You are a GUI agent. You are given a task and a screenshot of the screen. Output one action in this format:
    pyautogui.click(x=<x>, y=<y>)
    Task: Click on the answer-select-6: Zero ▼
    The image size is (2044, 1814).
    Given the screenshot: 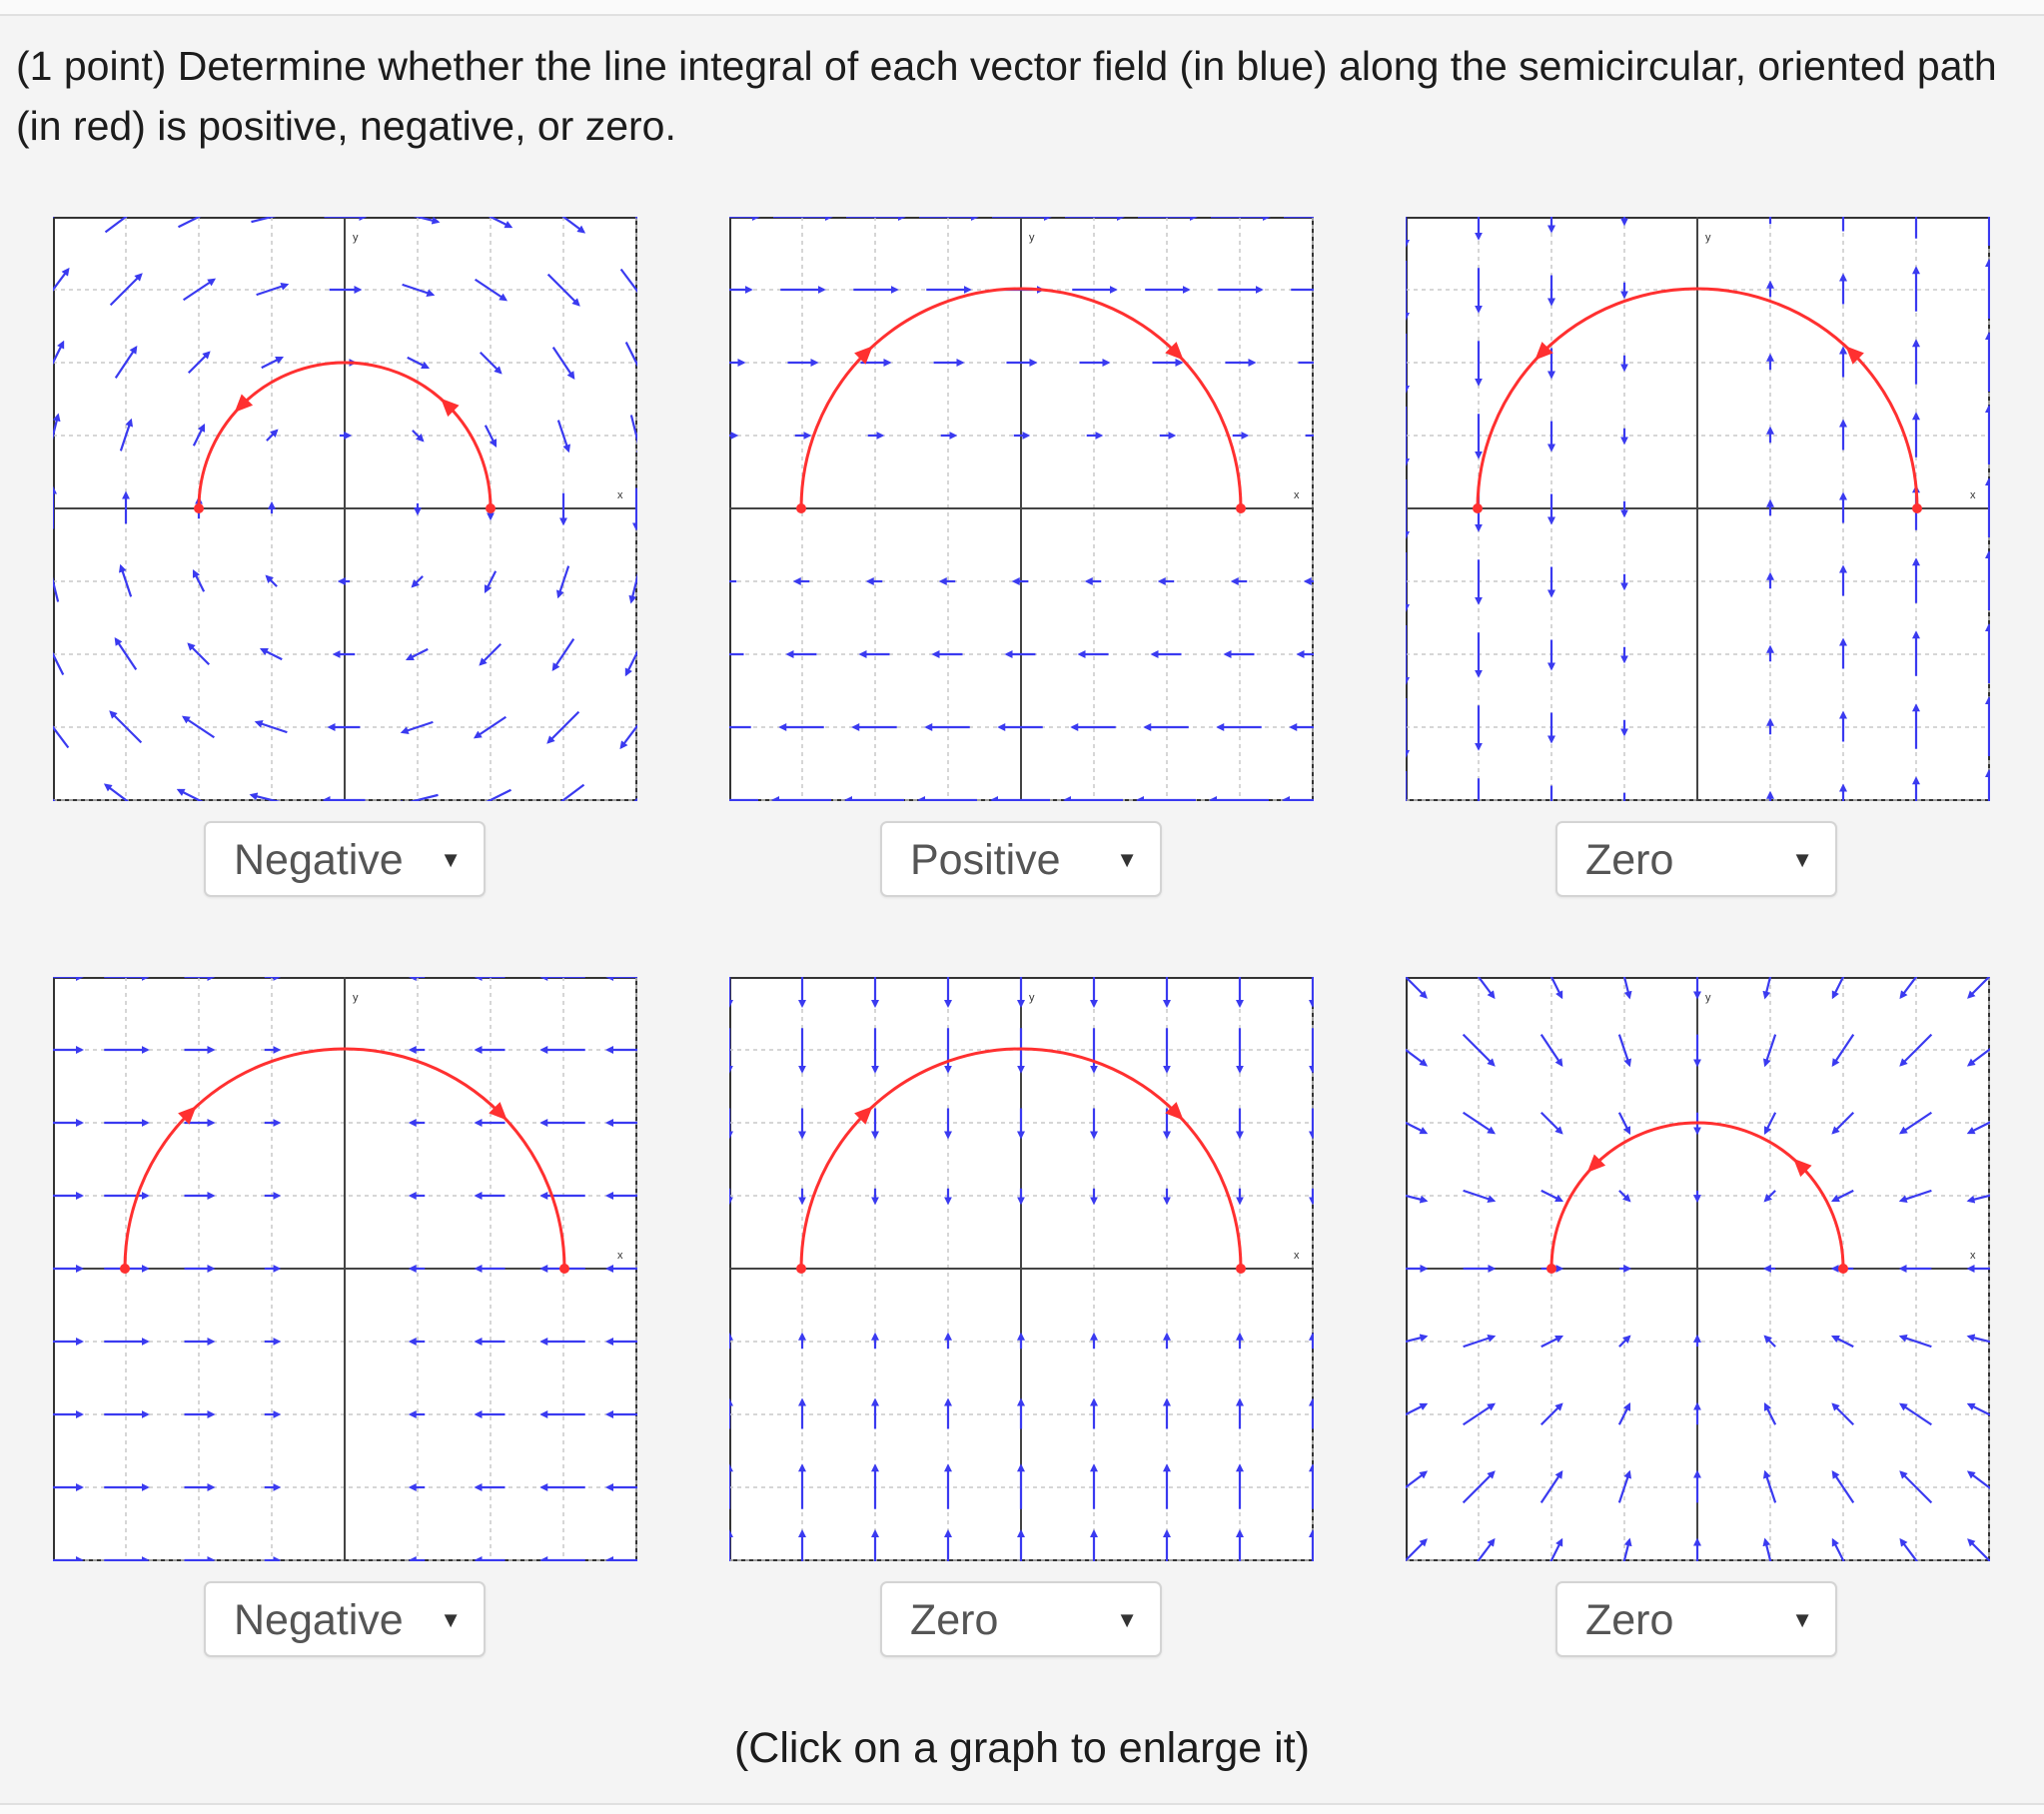 What is the action you would take?
    pyautogui.click(x=1696, y=1619)
    